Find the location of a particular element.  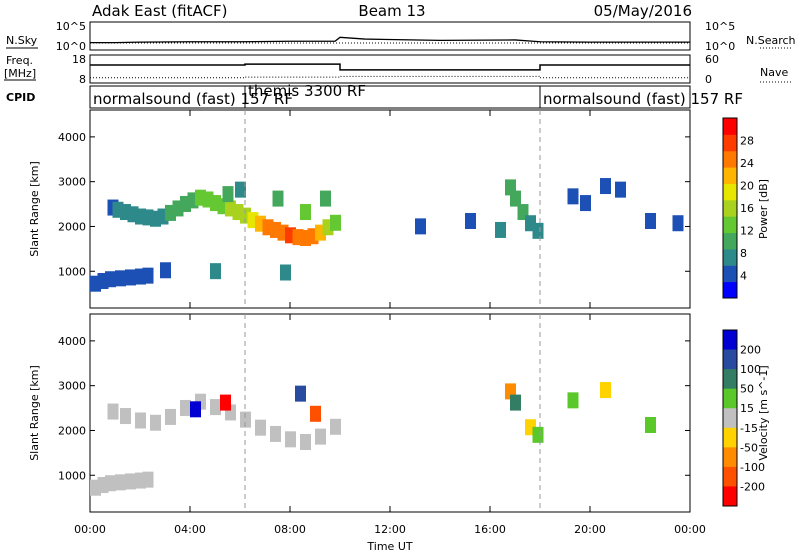

freq-left-label: Freq. is located at coordinates (19, 60).